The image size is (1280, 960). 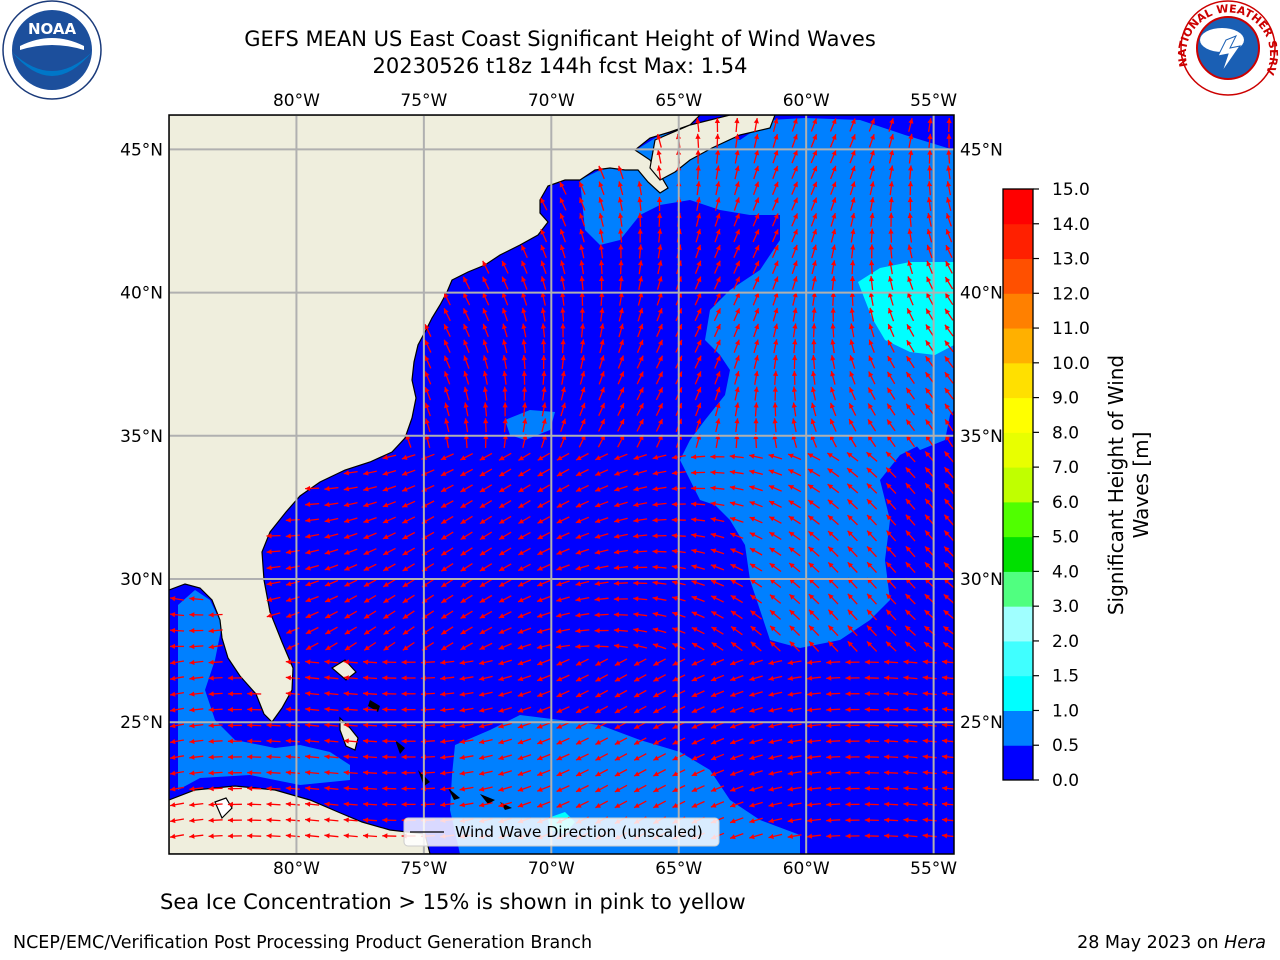 What do you see at coordinates (579, 832) in the screenshot?
I see `legend-label: Wind Wave Direction (unscaled)` at bounding box center [579, 832].